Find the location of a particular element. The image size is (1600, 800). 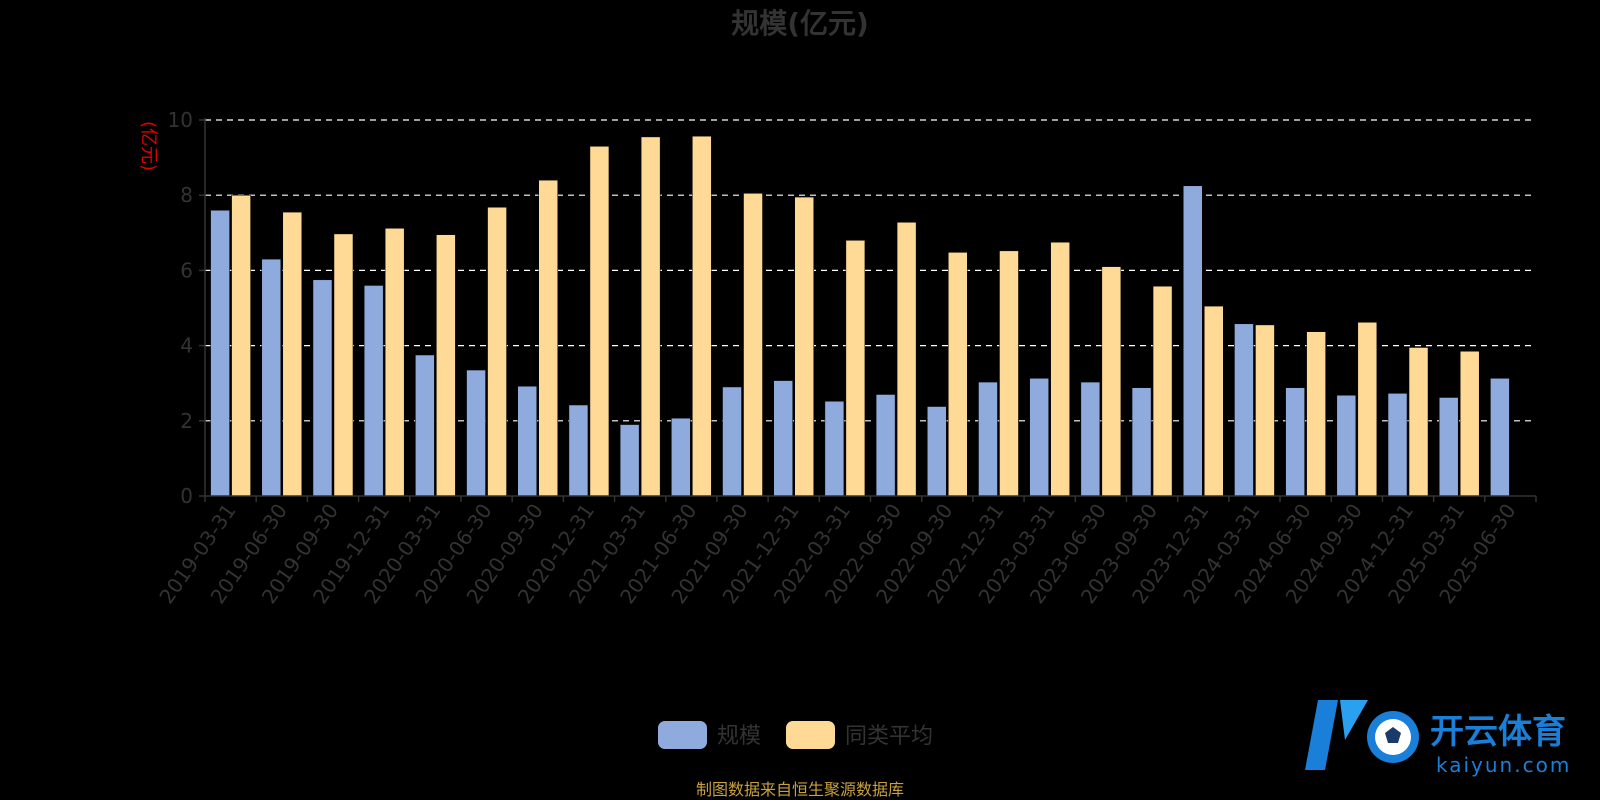

y-tick-label: 2 is located at coordinates (186, 421).